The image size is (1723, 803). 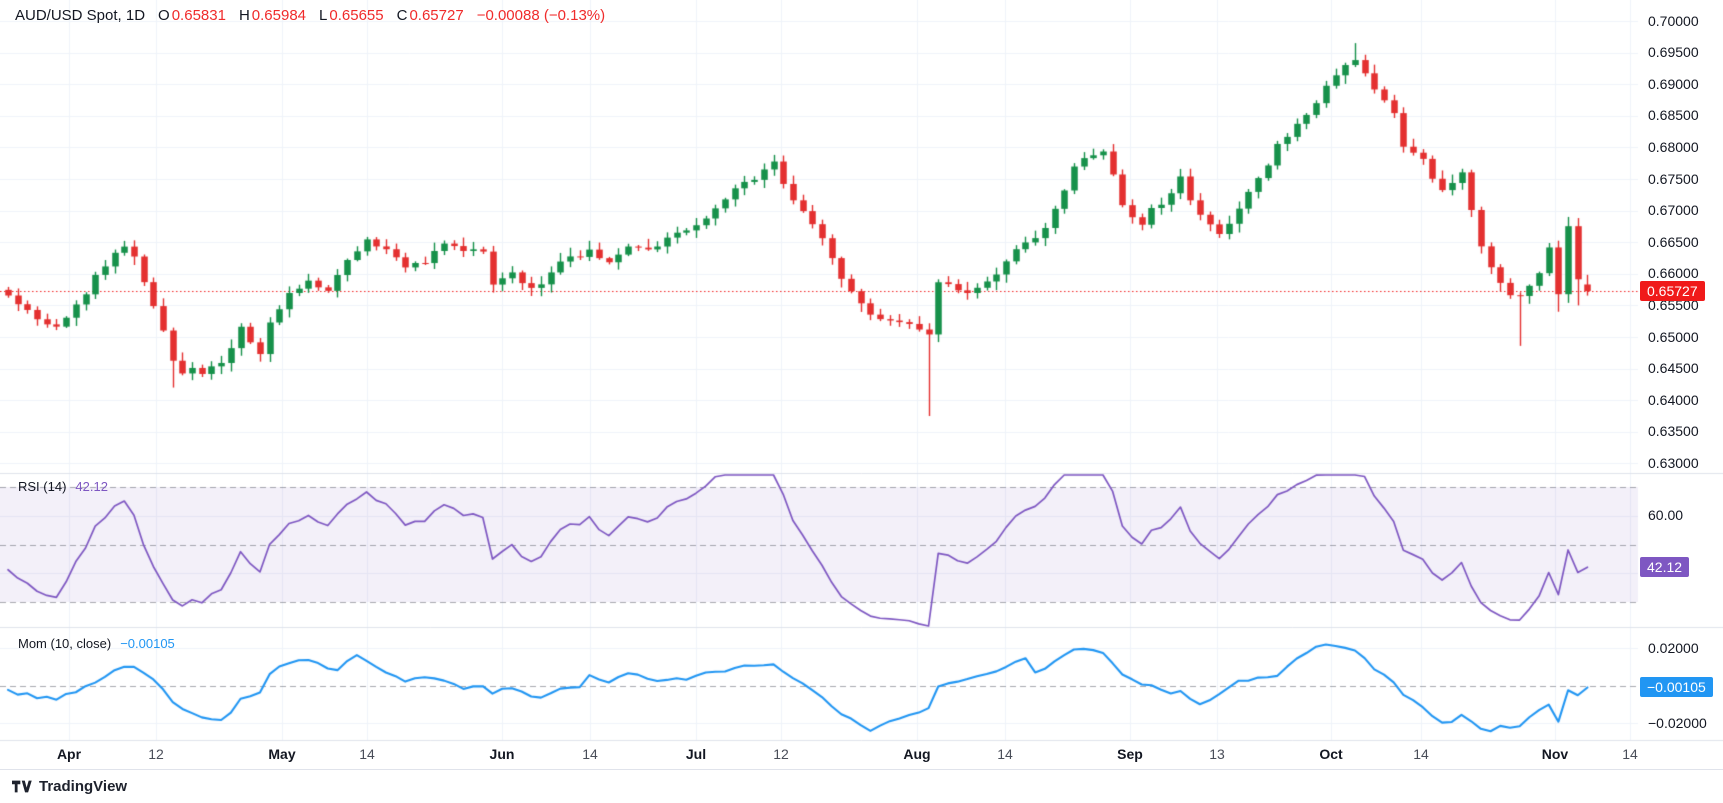 What do you see at coordinates (861, 786) in the screenshot?
I see `footer-bar: TradingView` at bounding box center [861, 786].